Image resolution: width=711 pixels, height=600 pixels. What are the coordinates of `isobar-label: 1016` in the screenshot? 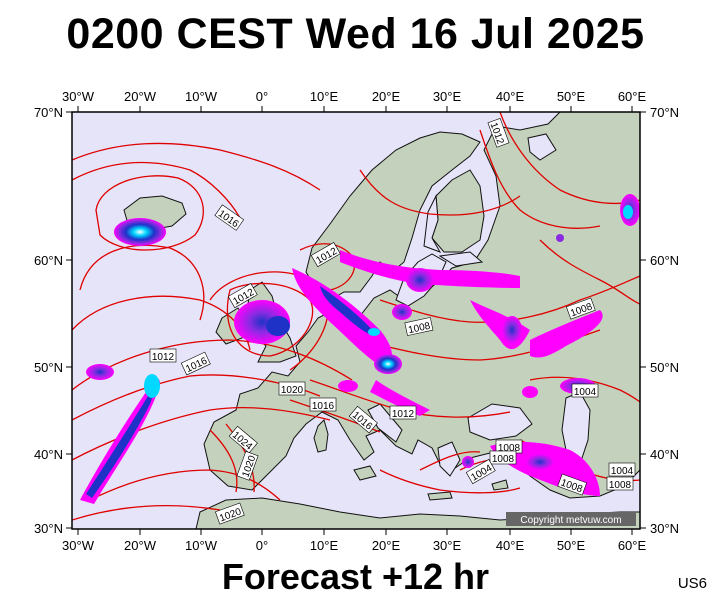 It's located at (323, 406).